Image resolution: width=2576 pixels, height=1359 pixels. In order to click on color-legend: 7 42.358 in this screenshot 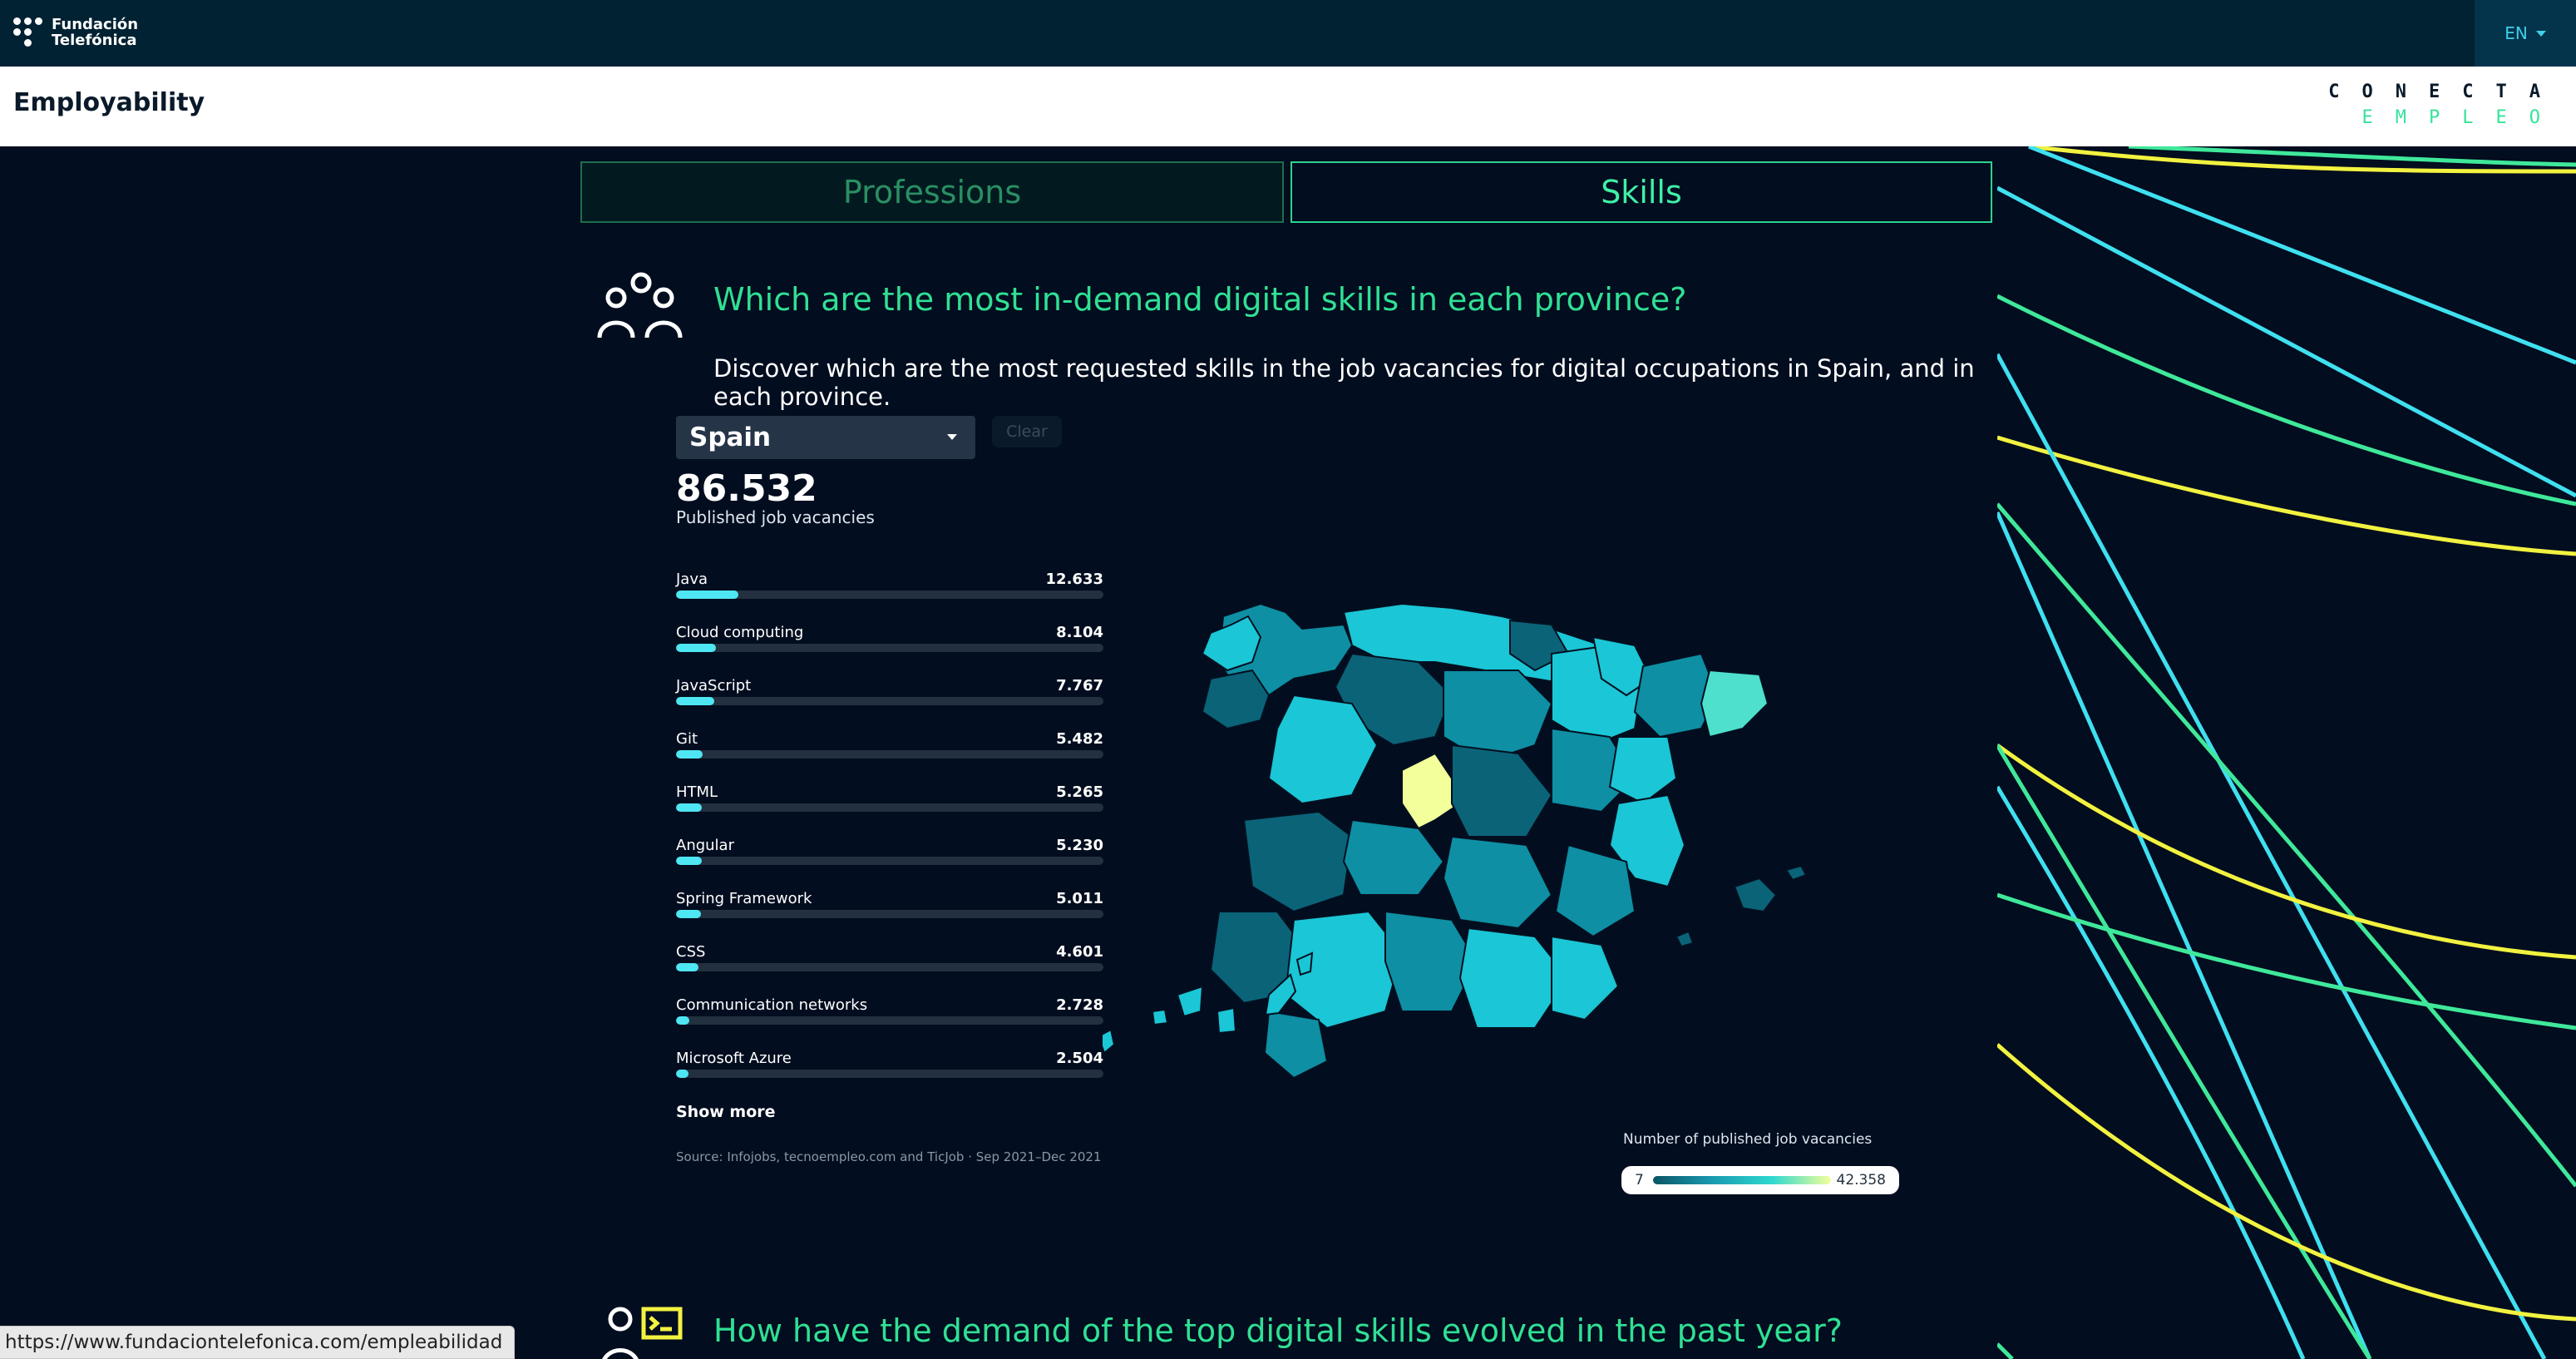, I will do `click(1760, 1180)`.